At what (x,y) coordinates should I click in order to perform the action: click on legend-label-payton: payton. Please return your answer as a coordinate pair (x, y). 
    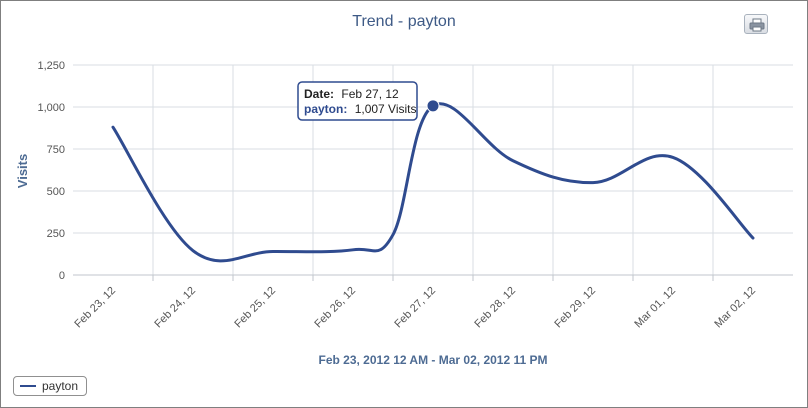
    Looking at the image, I should click on (60, 386).